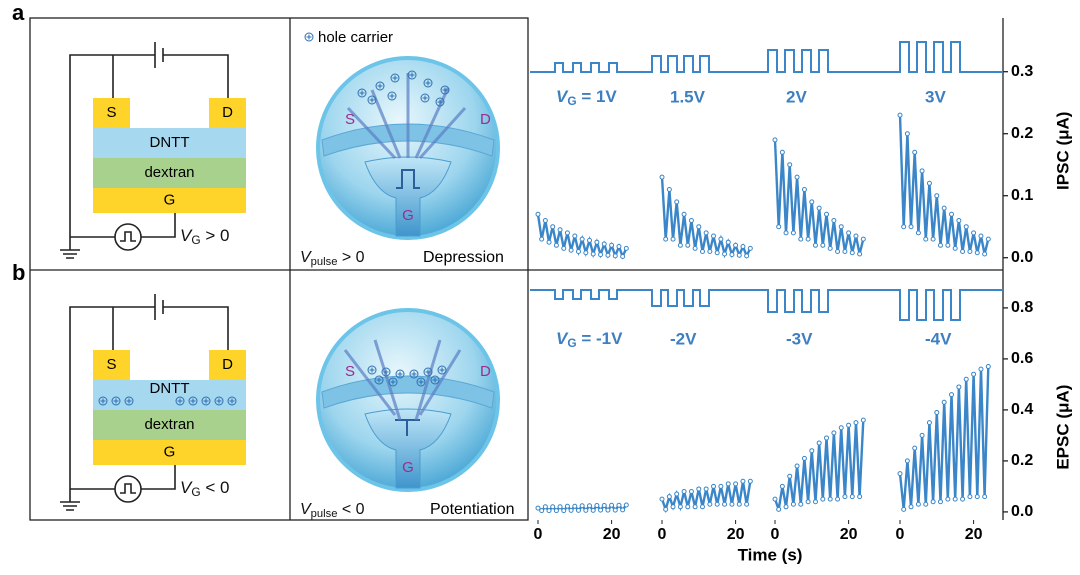  I want to click on layer-dielectric, so click(169, 173).